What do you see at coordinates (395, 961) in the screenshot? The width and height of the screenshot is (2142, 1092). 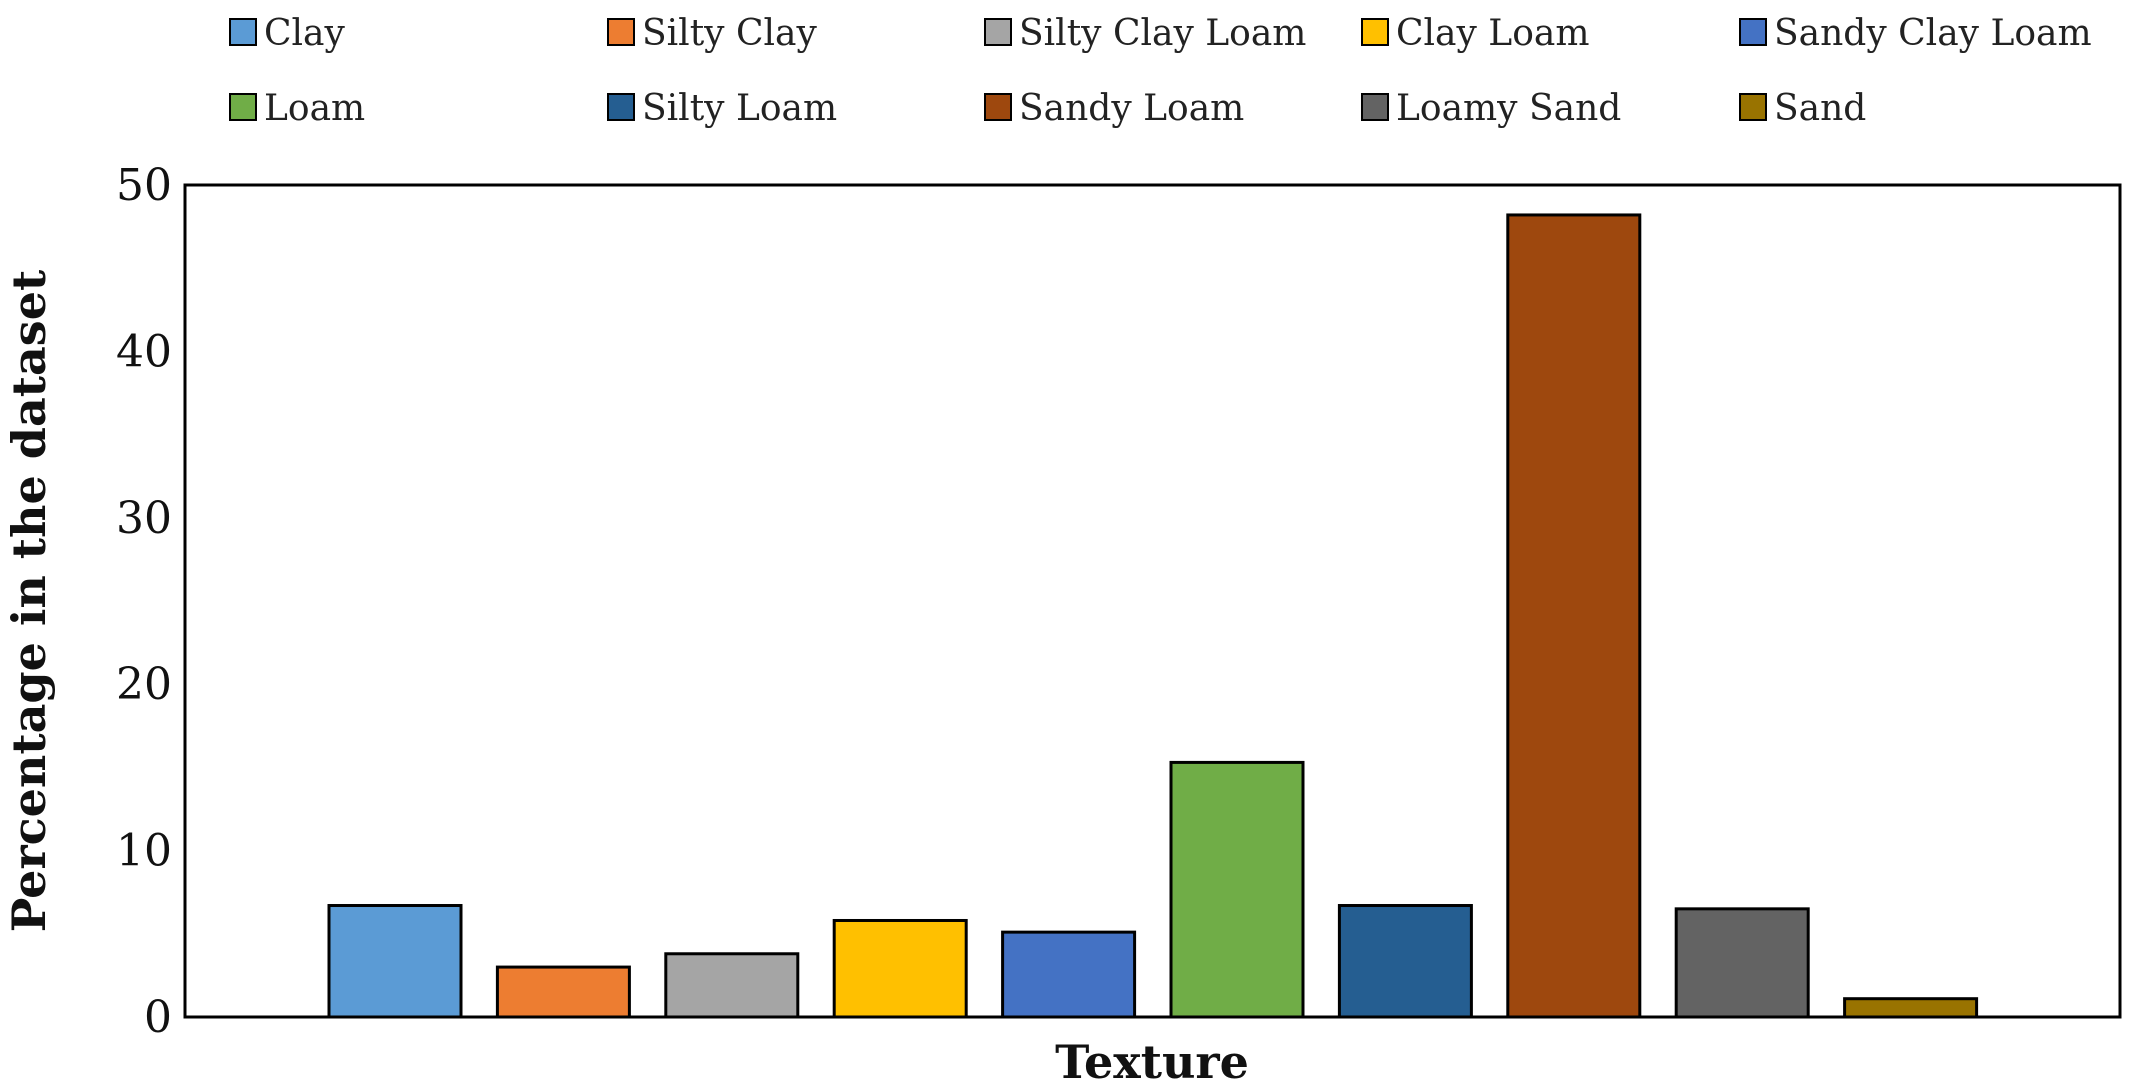 I see `bar-clay` at bounding box center [395, 961].